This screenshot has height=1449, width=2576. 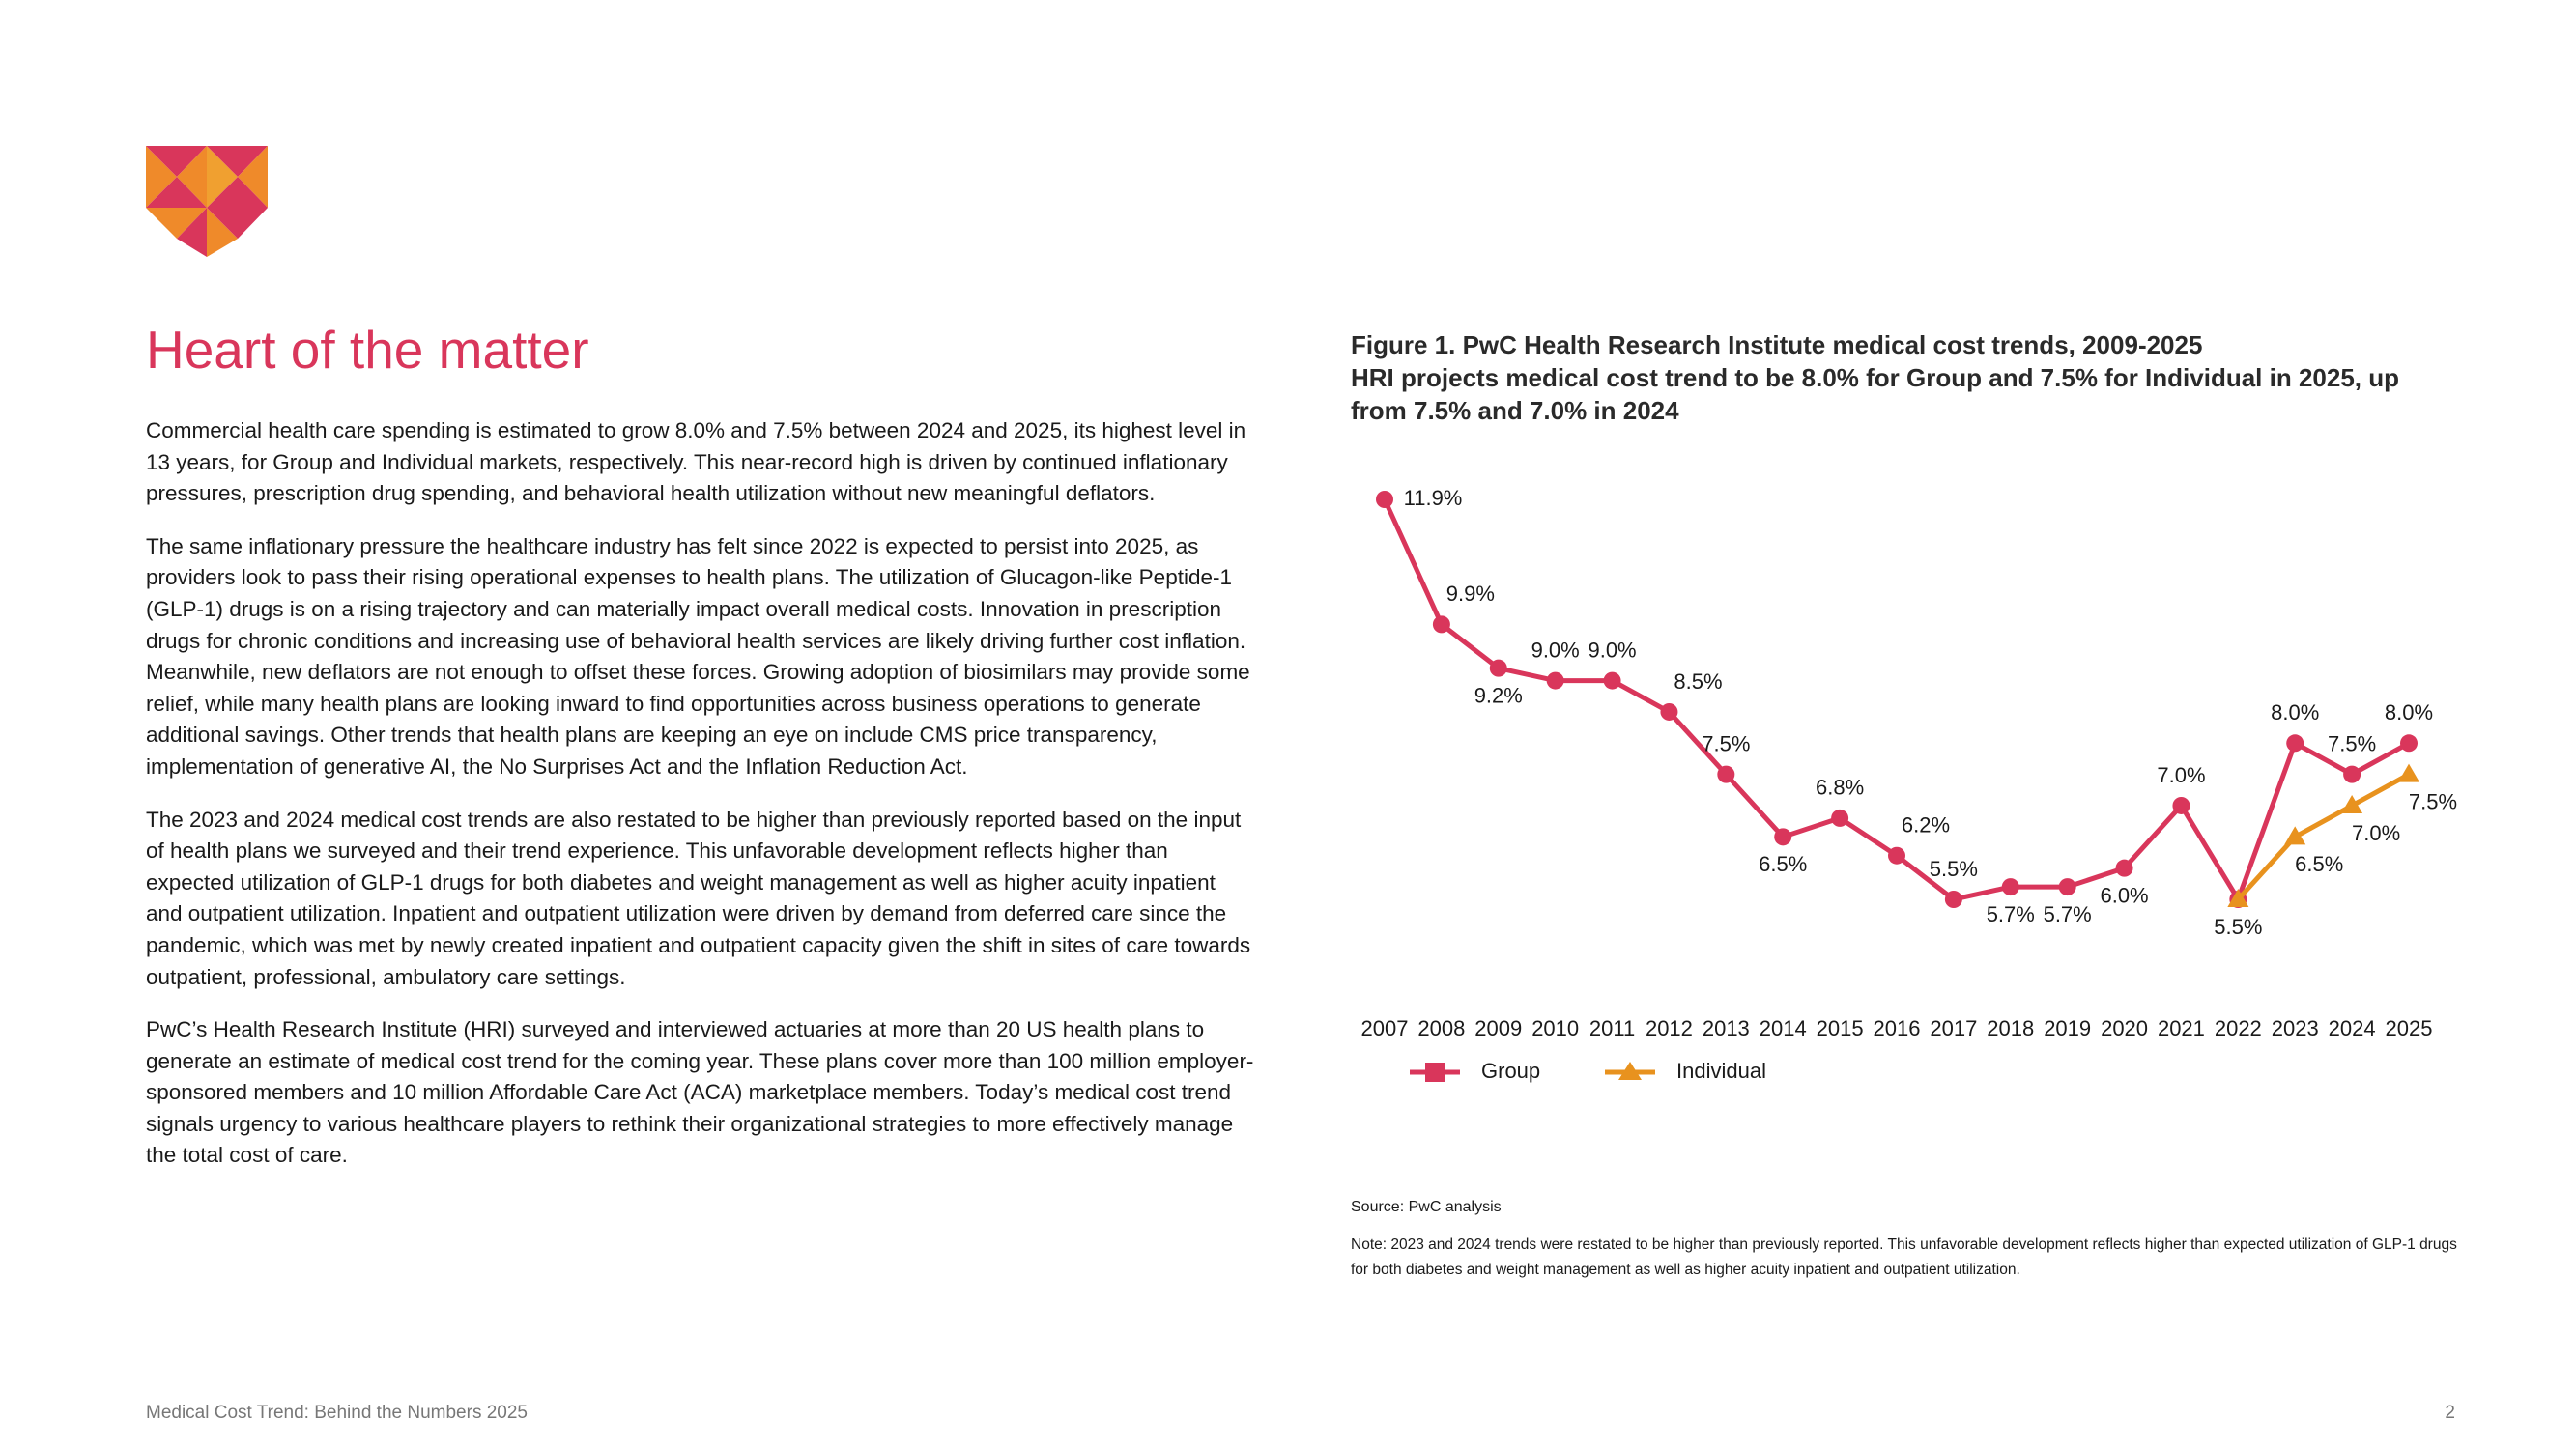 What do you see at coordinates (1612, 1028) in the screenshot?
I see `x-tick-label: 2011` at bounding box center [1612, 1028].